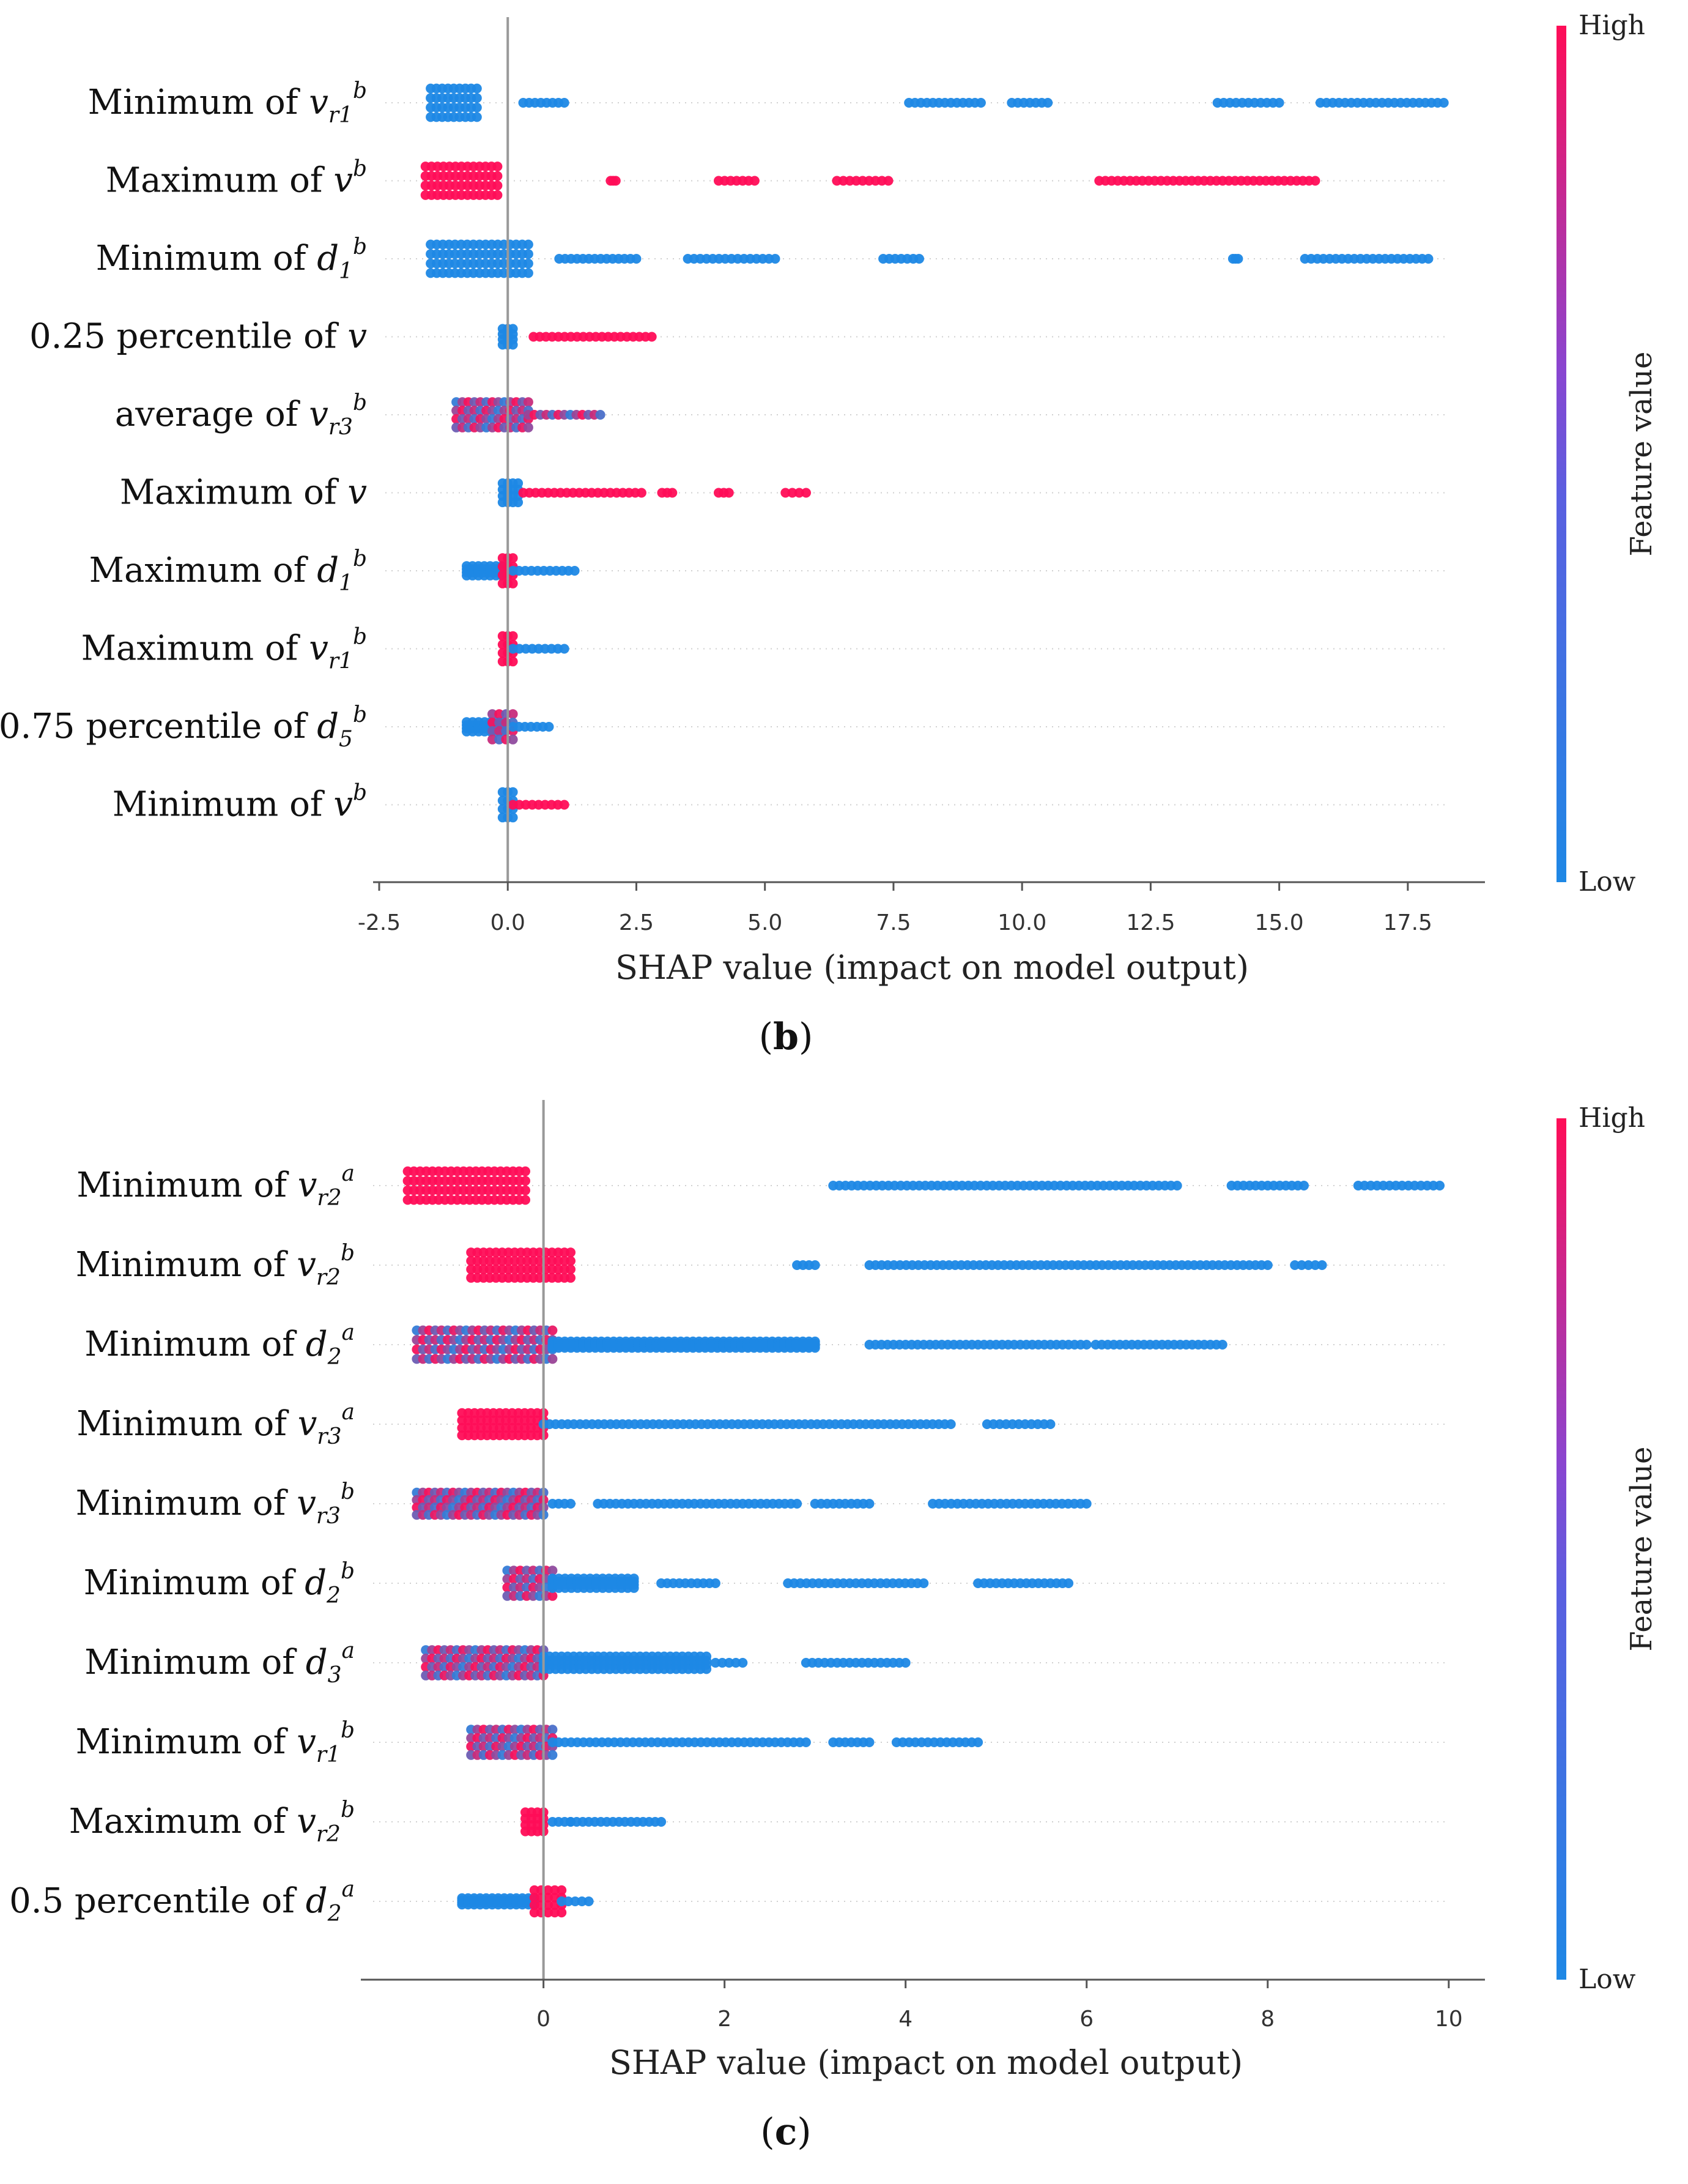  Describe the element at coordinates (786, 1037) in the screenshot. I see `panel-caption: (b)` at that location.